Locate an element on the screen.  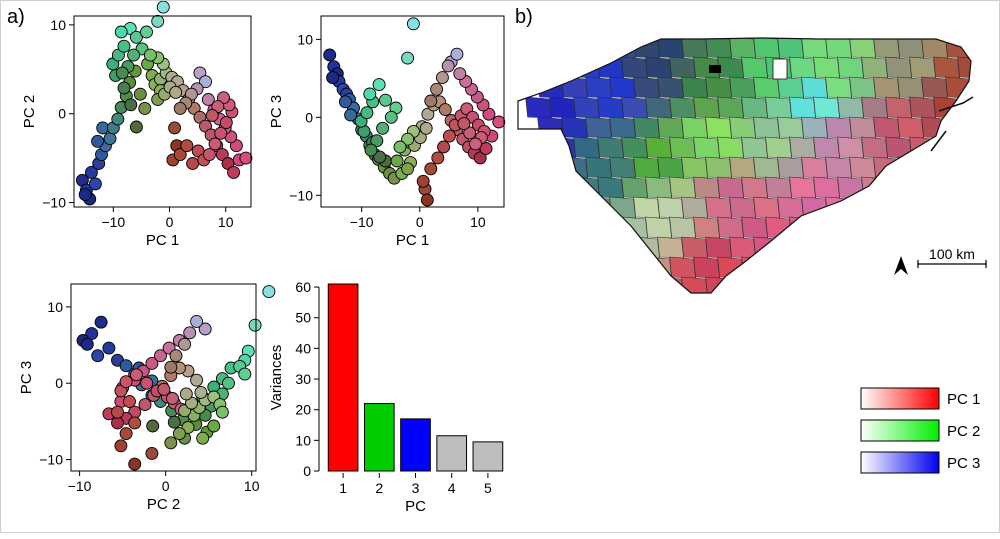
panel-label-b: b) is located at coordinates (524, 17).